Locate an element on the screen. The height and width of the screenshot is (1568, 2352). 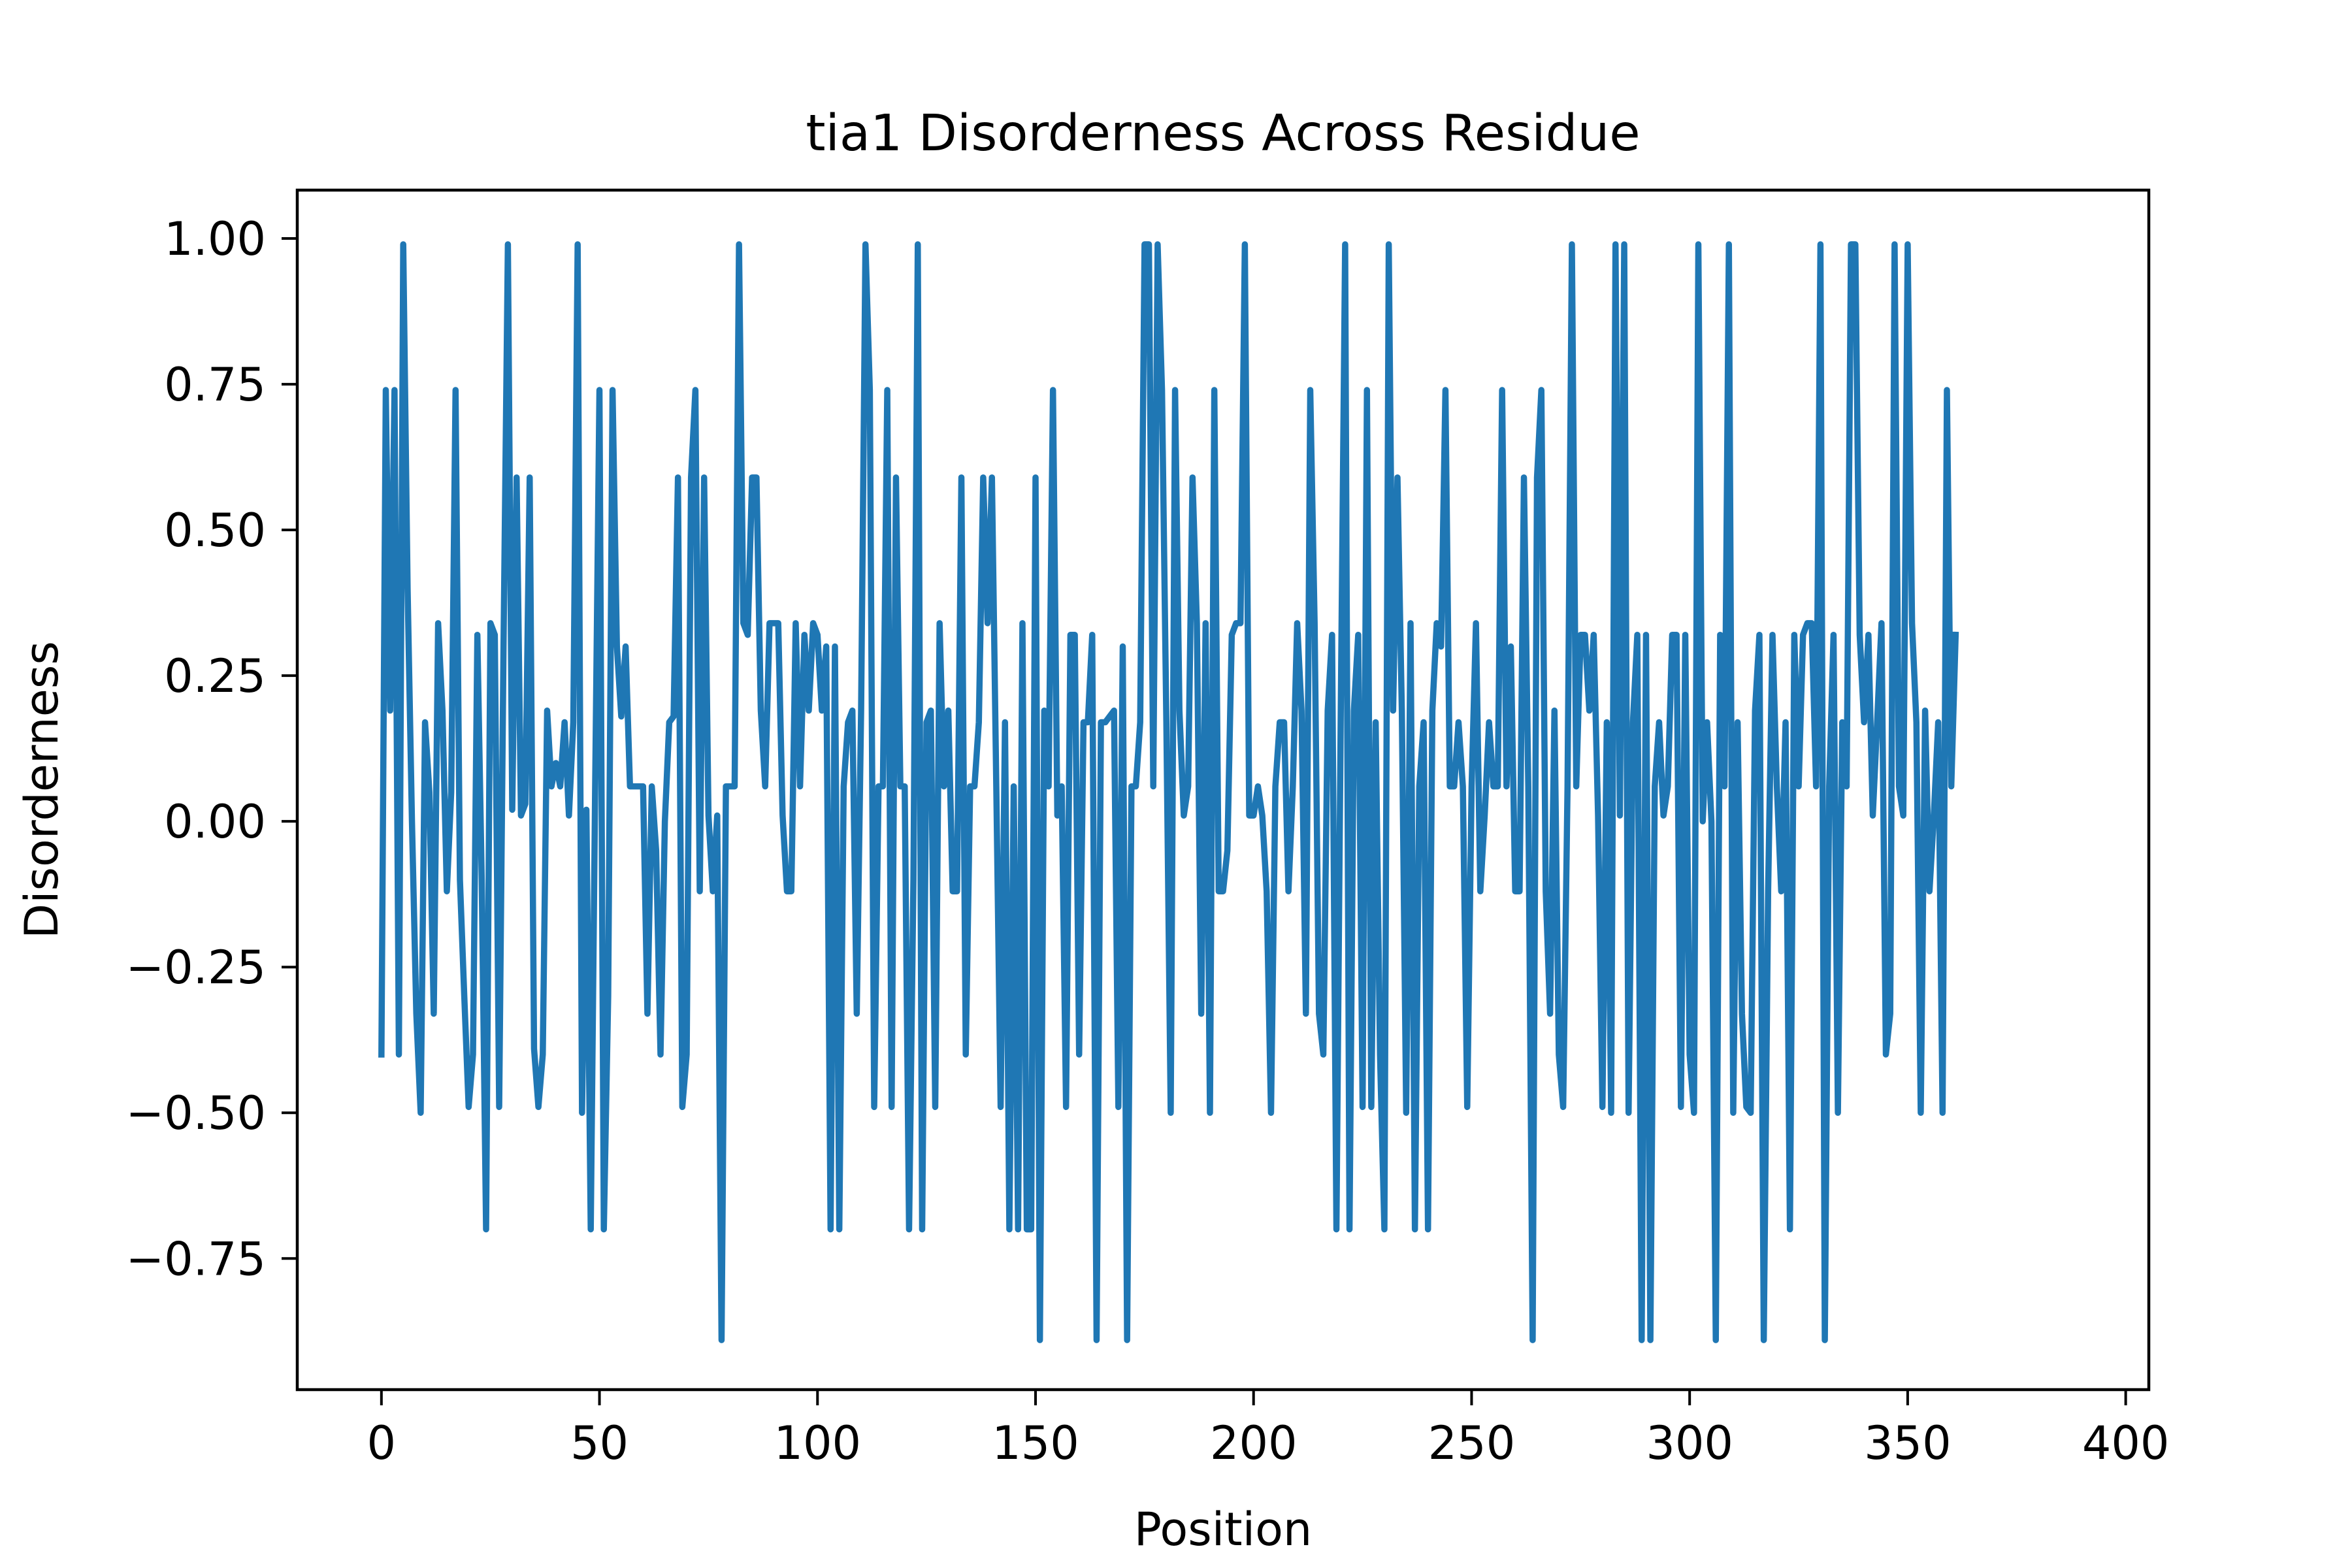
y-tick-label: 0.50 is located at coordinates (215, 530).